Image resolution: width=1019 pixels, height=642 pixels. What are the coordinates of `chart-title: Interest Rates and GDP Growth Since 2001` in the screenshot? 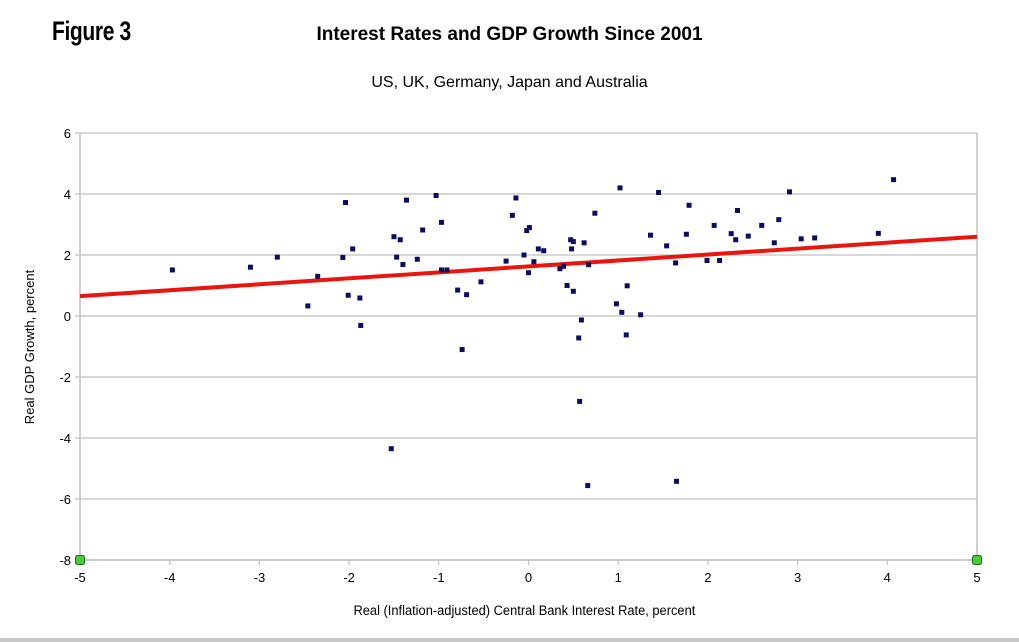 It's located at (509, 35).